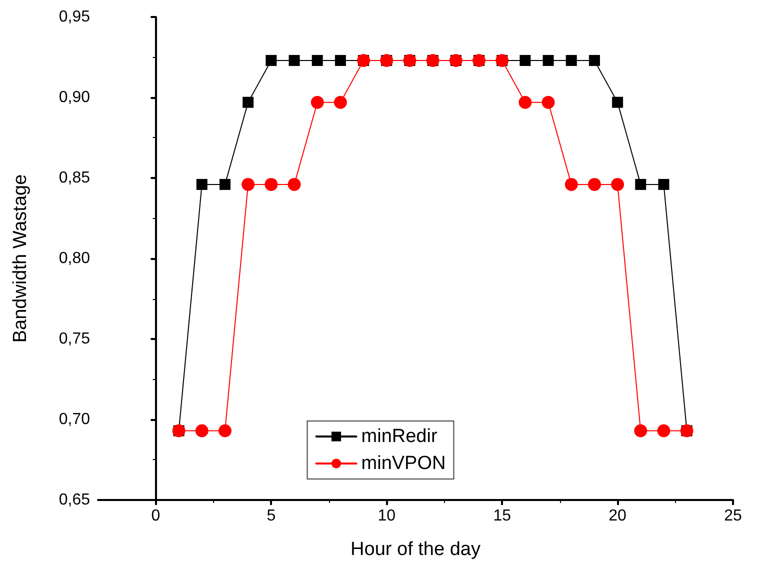 This screenshot has height=579, width=761. What do you see at coordinates (74, 500) in the screenshot?
I see `y-tick-label: 0,65` at bounding box center [74, 500].